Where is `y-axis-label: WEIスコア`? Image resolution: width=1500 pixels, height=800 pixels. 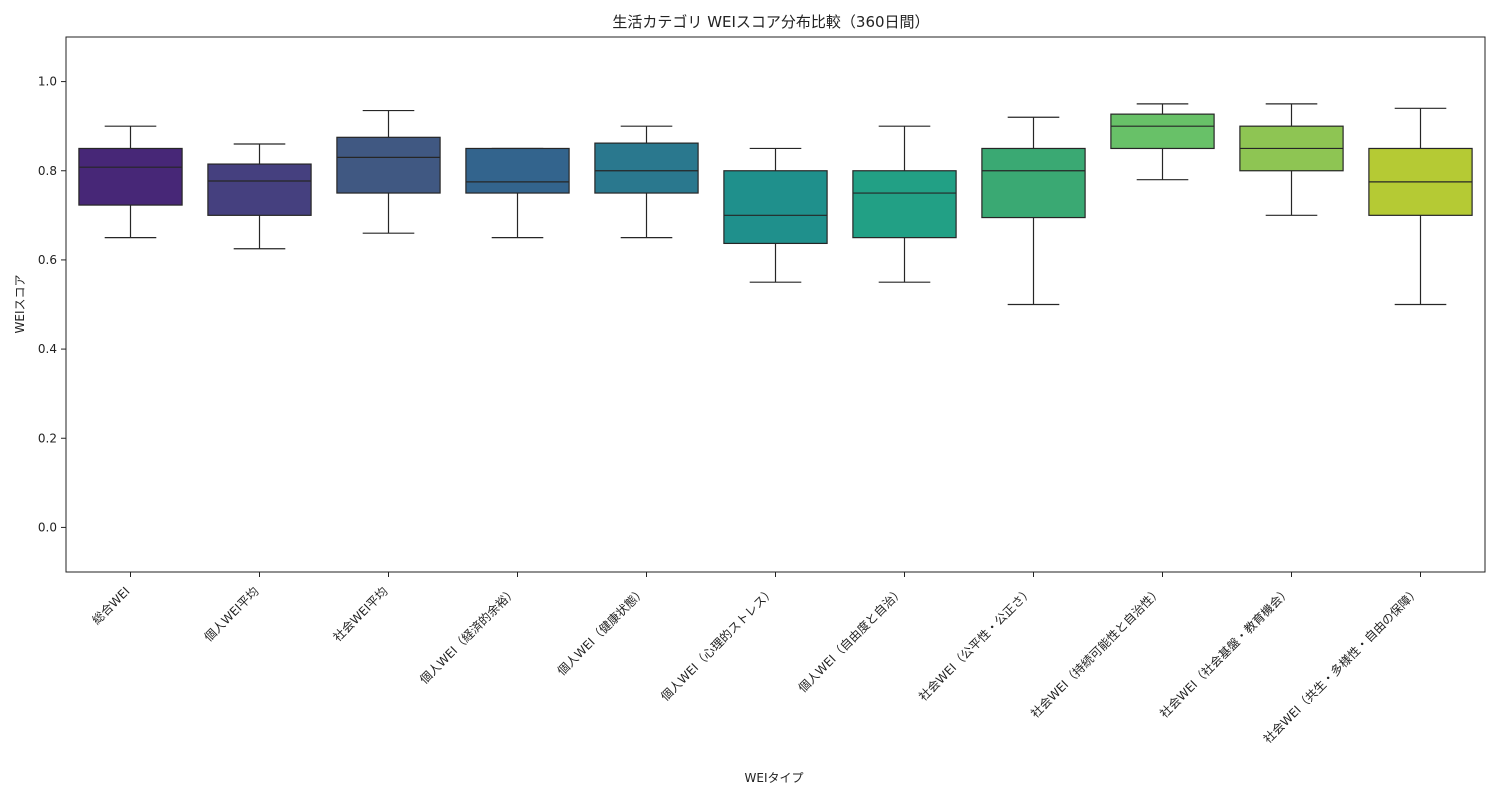
y-axis-label: WEIスコア is located at coordinates (20, 304).